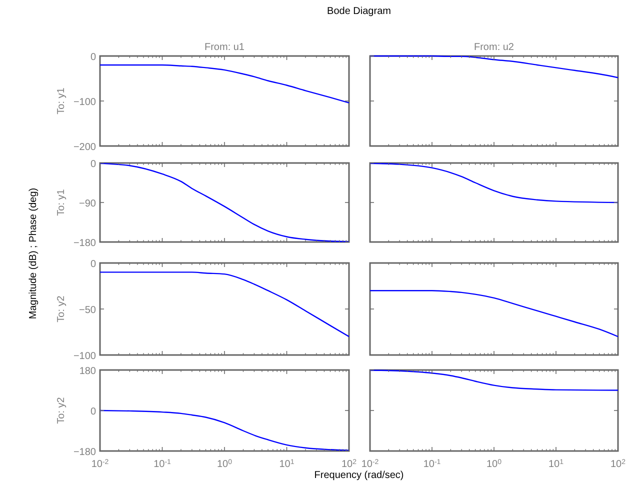 The height and width of the screenshot is (489, 637). Describe the element at coordinates (84, 147) in the screenshot. I see `y-tick-label: −200` at that location.